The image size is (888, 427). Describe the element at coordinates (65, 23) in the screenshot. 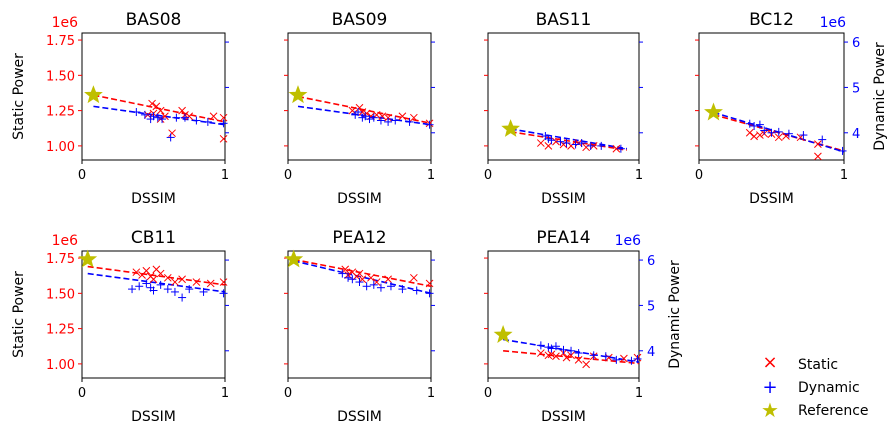

I see `y-offset-label: 1e6` at that location.